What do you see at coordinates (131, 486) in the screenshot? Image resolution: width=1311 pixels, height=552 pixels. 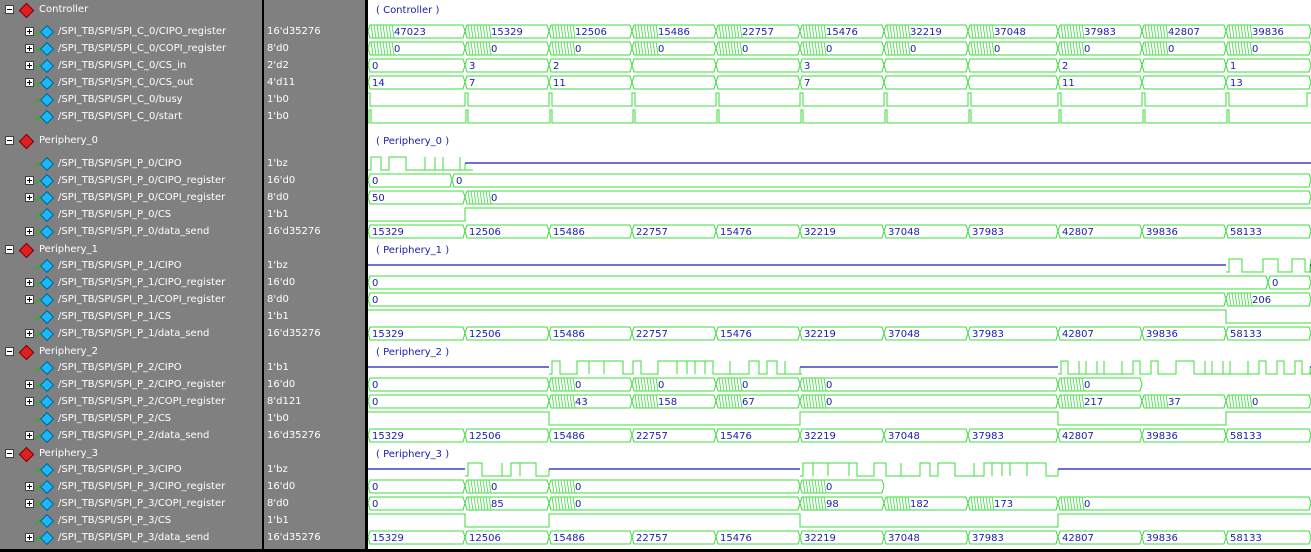 I see `signal-row: /SPI_TB/SPI/SPI_P_3/CIPO_register` at bounding box center [131, 486].